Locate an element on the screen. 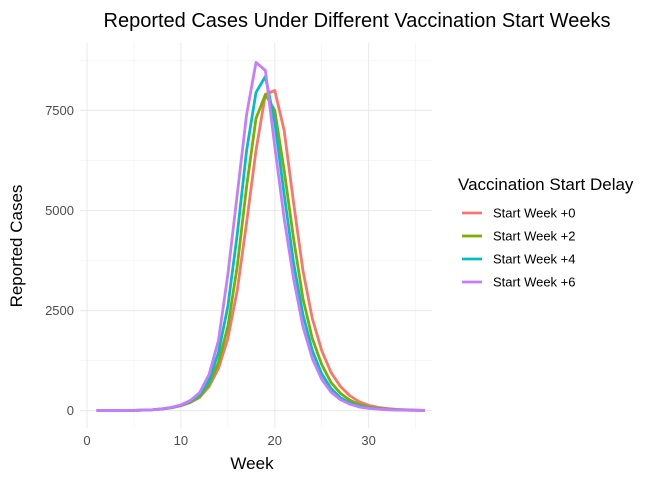 The width and height of the screenshot is (672, 480). y-axis-title: Reported Cases is located at coordinates (16, 246).